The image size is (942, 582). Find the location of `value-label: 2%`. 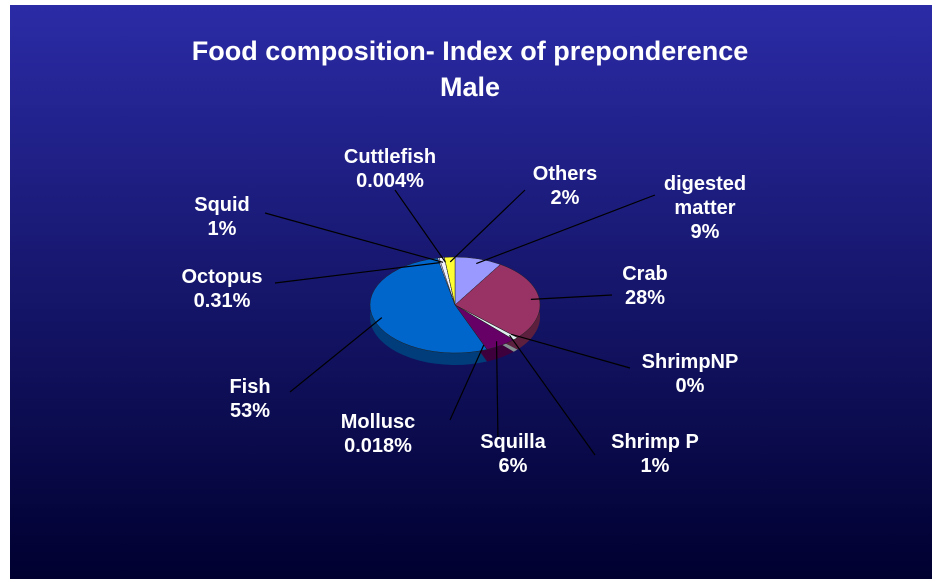

value-label: 2% is located at coordinates (565, 198).